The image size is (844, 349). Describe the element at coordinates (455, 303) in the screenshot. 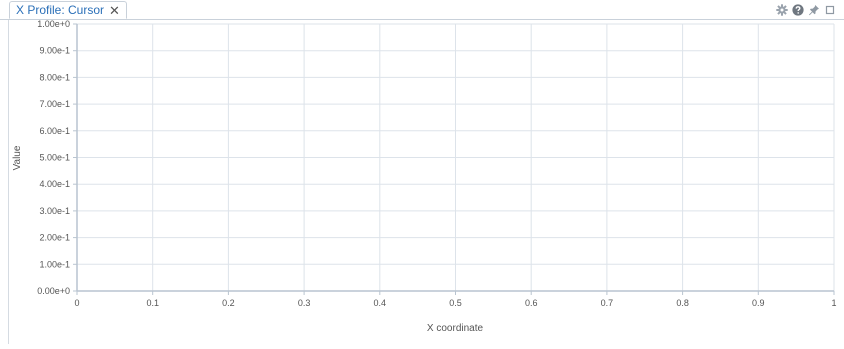

I see `x-tick-label: 0.5` at that location.